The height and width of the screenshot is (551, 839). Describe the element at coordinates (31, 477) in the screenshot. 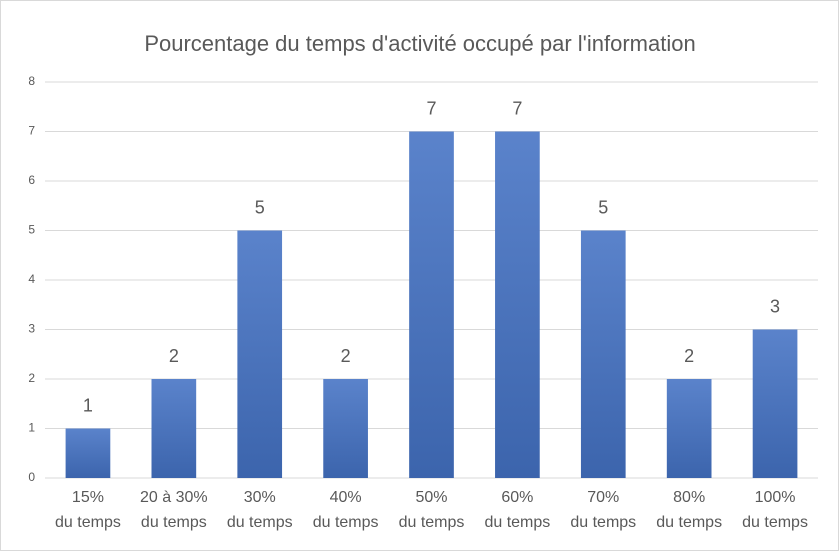

I see `y-tick-label: 0` at that location.